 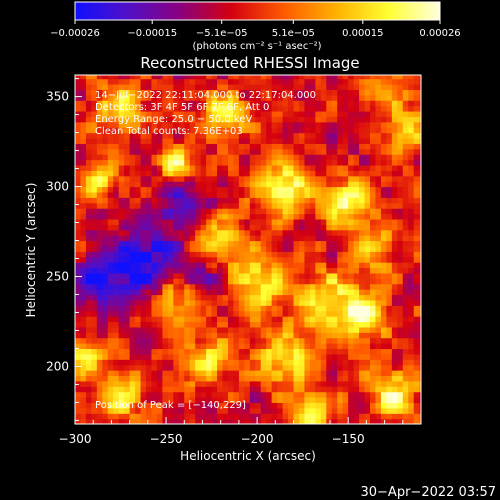 I want to click on annotation-energy-range: Energy Range: 25.0 − 50.0 keV, so click(x=173, y=119).